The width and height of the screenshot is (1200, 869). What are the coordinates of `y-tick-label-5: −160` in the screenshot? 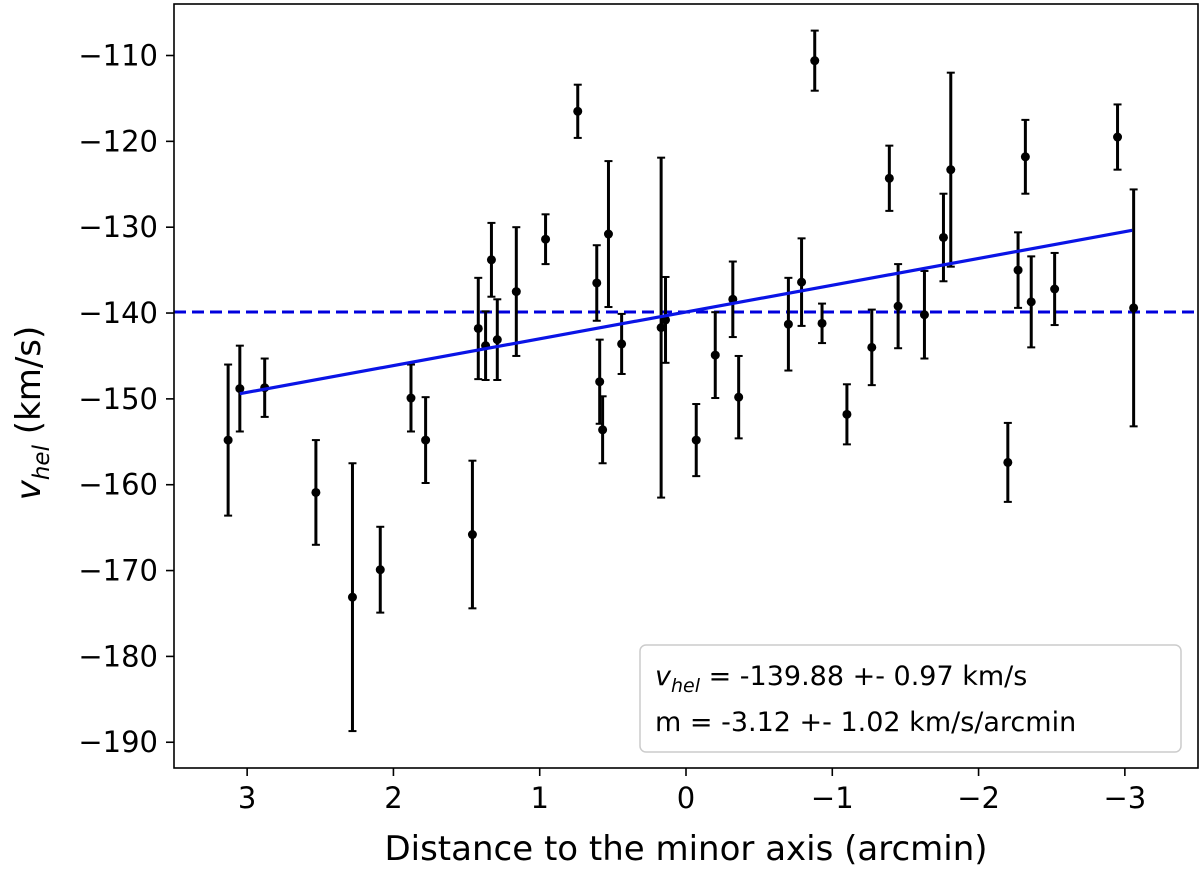 It's located at (118, 485).